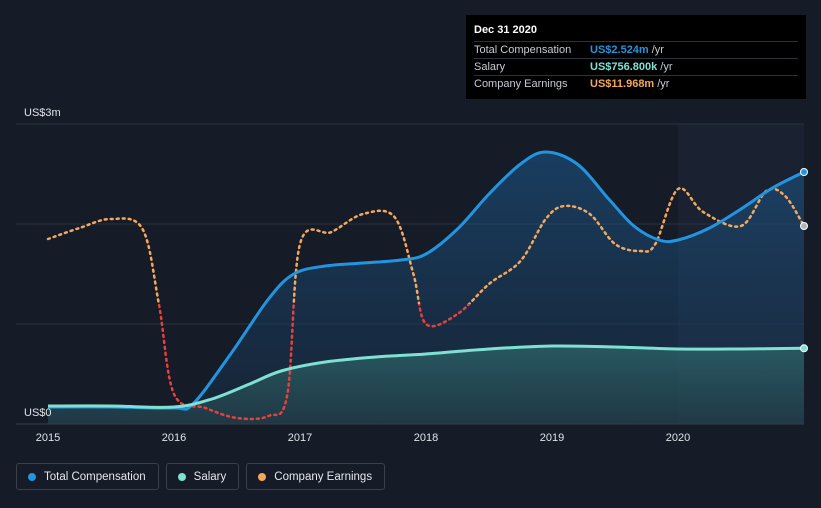 The width and height of the screenshot is (821, 508). What do you see at coordinates (804, 348) in the screenshot?
I see `salary-end-marker` at bounding box center [804, 348].